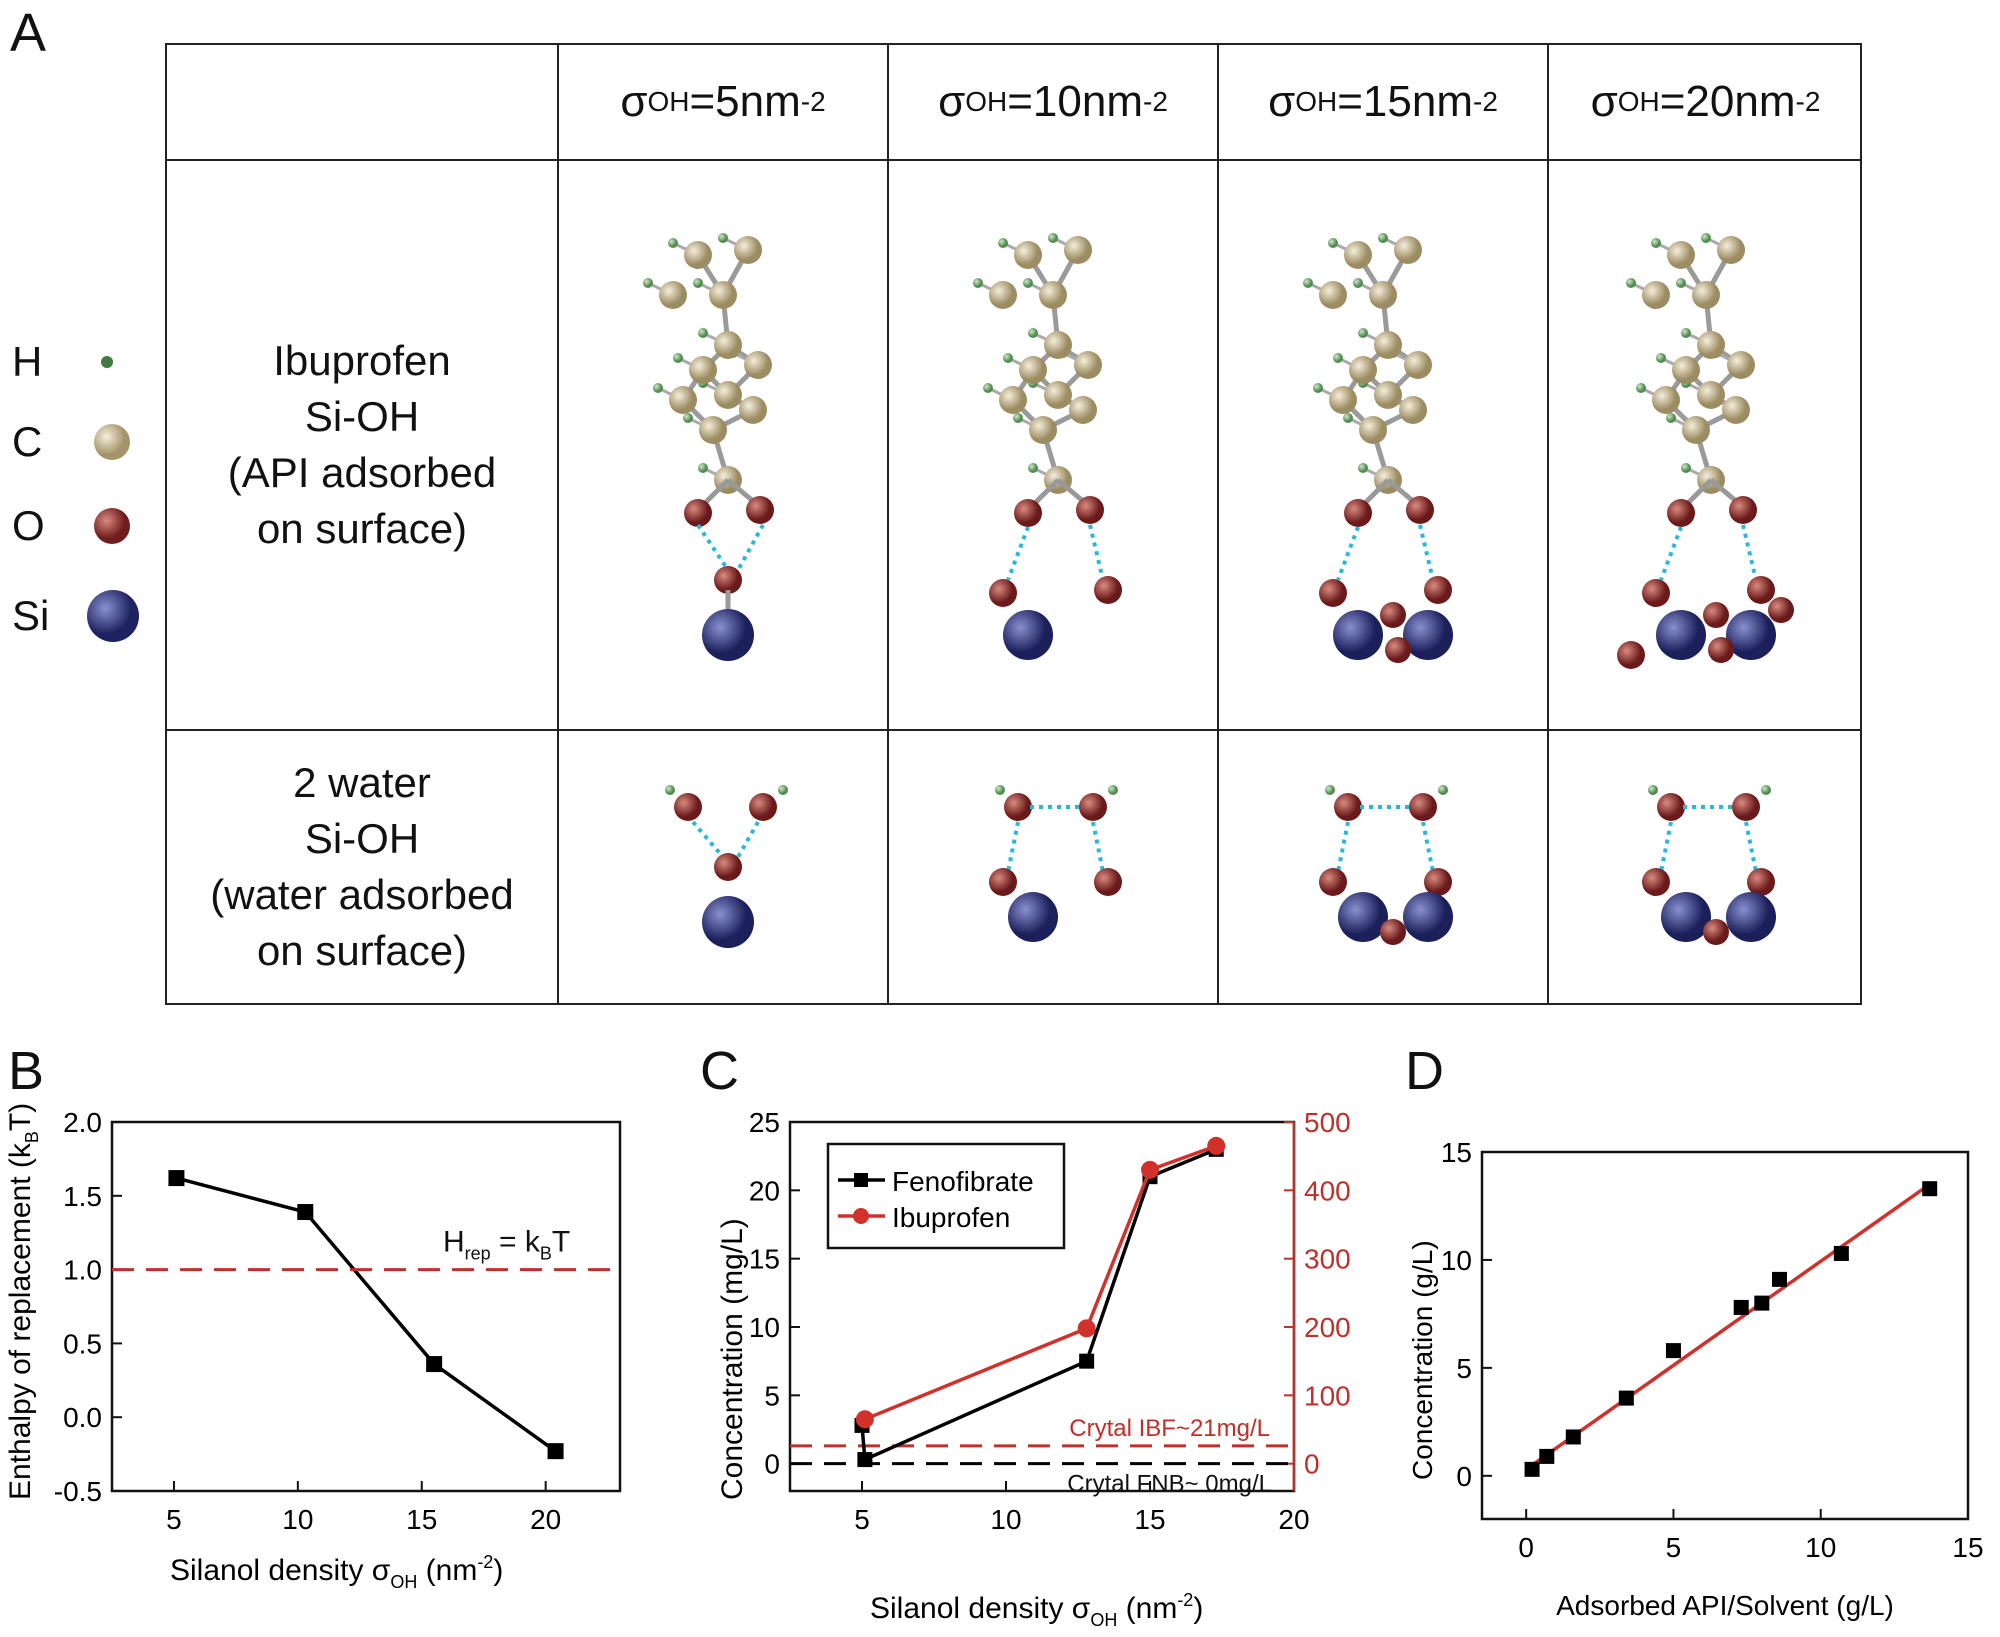  What do you see at coordinates (75, 616) in the screenshot?
I see `legend-silicon: Si` at bounding box center [75, 616].